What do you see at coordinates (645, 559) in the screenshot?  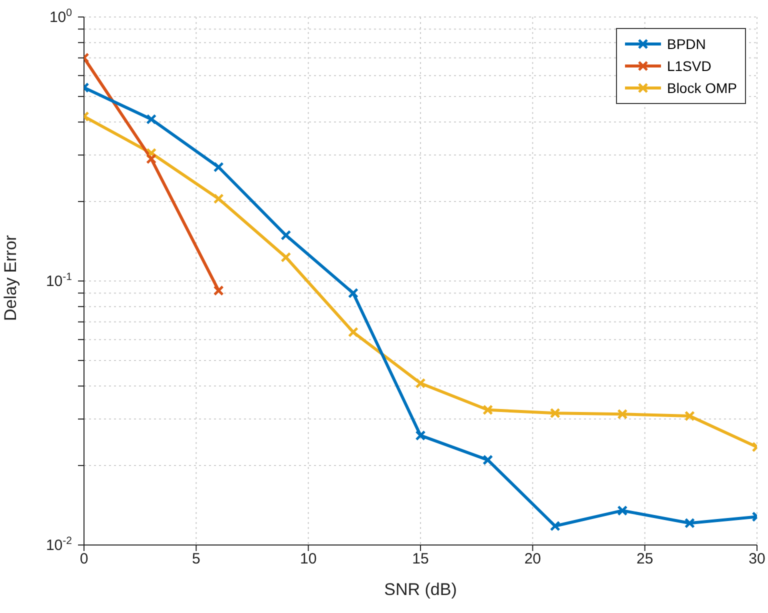 I see `x-tick-label: 25` at bounding box center [645, 559].